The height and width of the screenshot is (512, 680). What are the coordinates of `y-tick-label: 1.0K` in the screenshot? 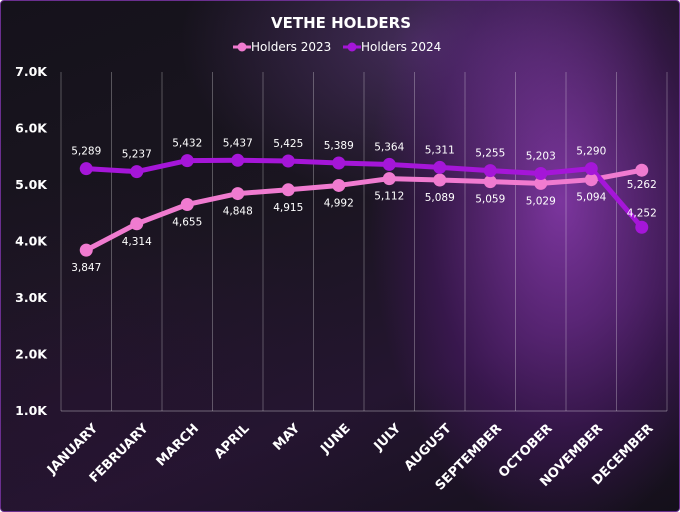 It's located at (31, 410).